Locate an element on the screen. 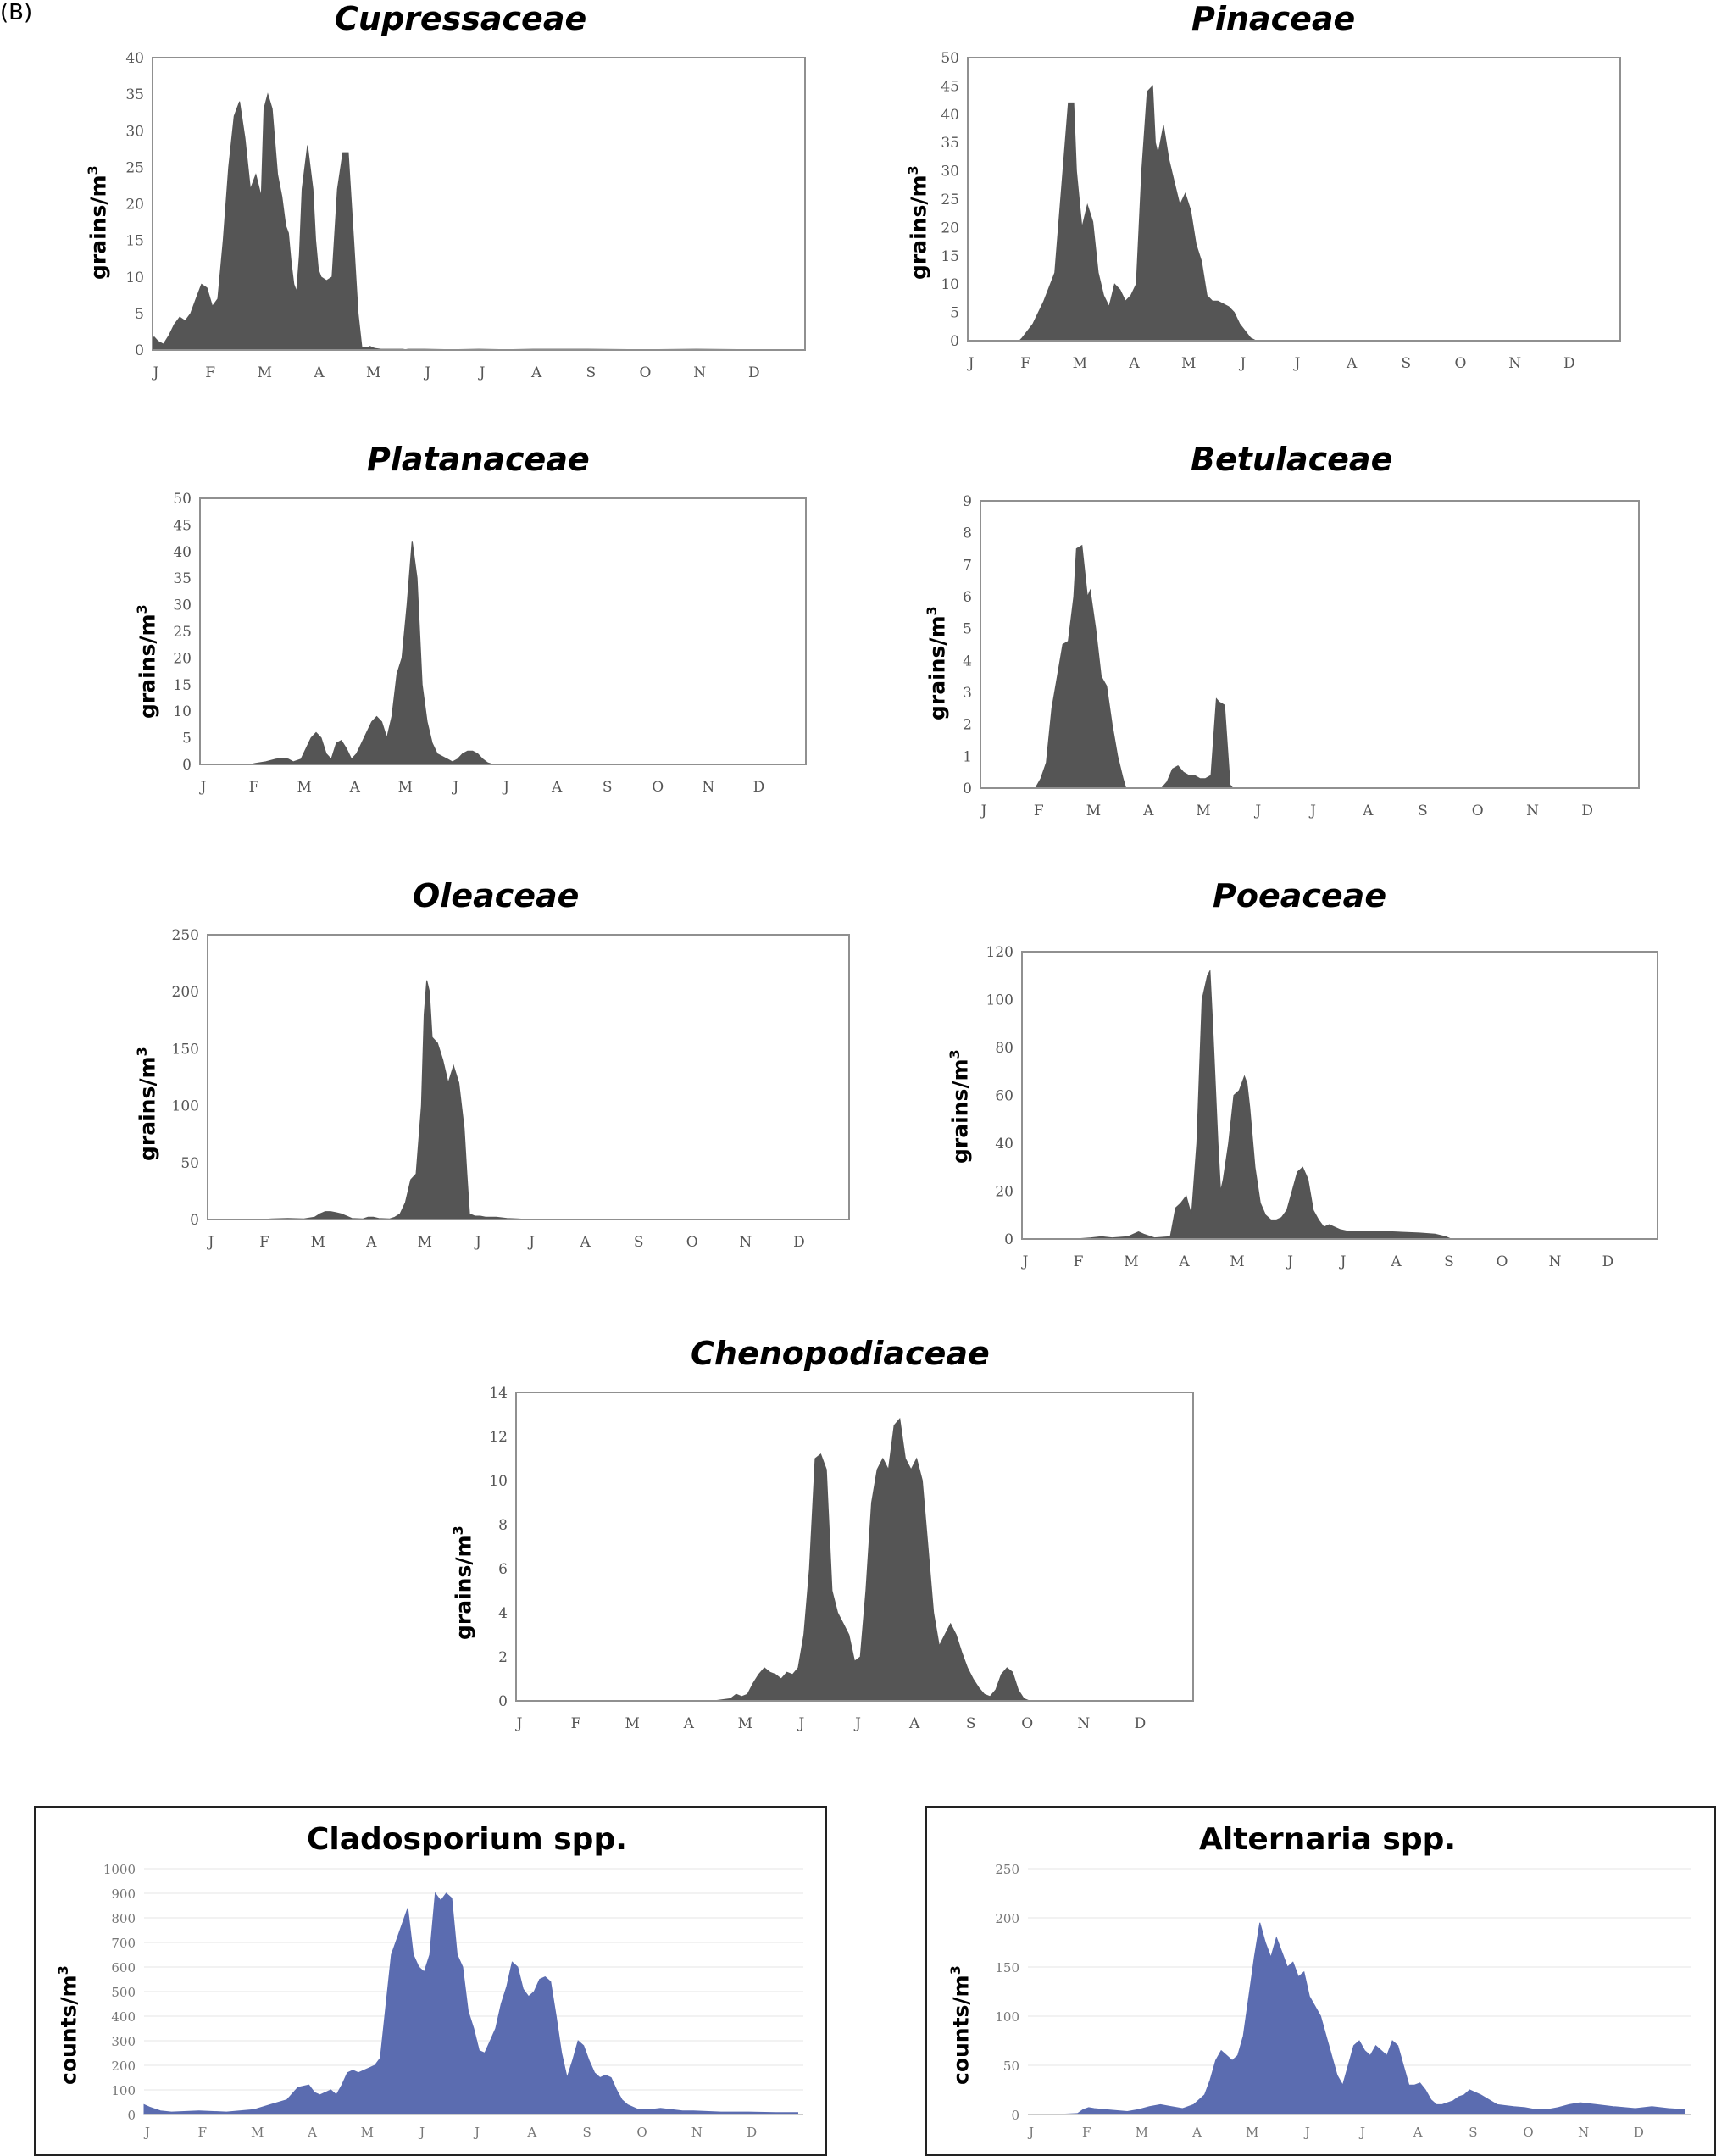  betulaceae-y-tick-label: 3 is located at coordinates (967, 693).